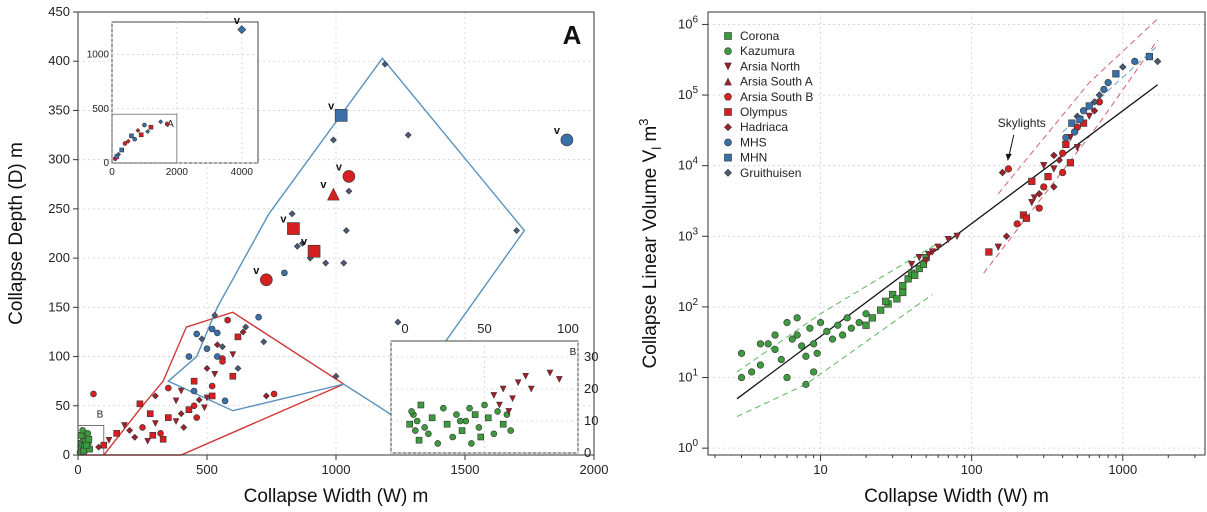 This screenshot has height=512, width=1207. What do you see at coordinates (336, 496) in the screenshot?
I see `x-axis-label: Collapse Width (W) m` at bounding box center [336, 496].